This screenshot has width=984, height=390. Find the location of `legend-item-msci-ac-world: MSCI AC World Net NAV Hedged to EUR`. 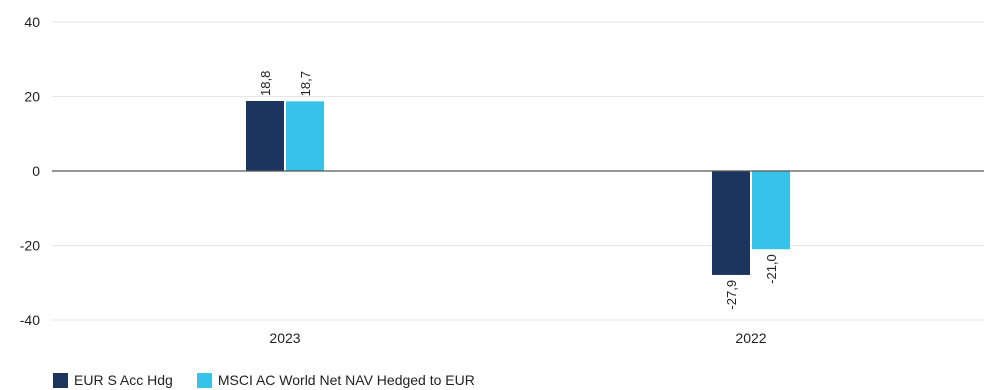

legend-item-msci-ac-world: MSCI AC World Net NAV Hedged to EUR is located at coordinates (335, 380).